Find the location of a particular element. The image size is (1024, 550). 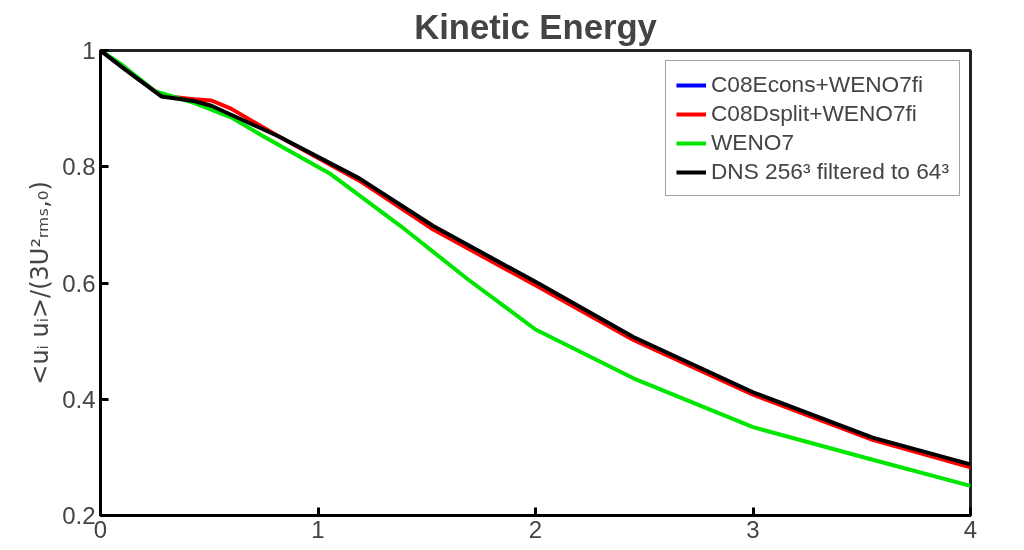

x-tick-label: 2 is located at coordinates (535, 529).